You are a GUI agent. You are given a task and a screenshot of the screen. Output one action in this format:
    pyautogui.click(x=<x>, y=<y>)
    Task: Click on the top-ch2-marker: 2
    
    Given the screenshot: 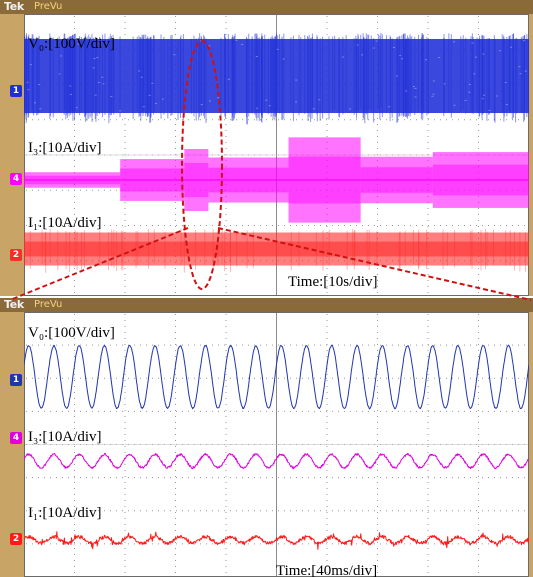 What is the action you would take?
    pyautogui.click(x=16, y=255)
    